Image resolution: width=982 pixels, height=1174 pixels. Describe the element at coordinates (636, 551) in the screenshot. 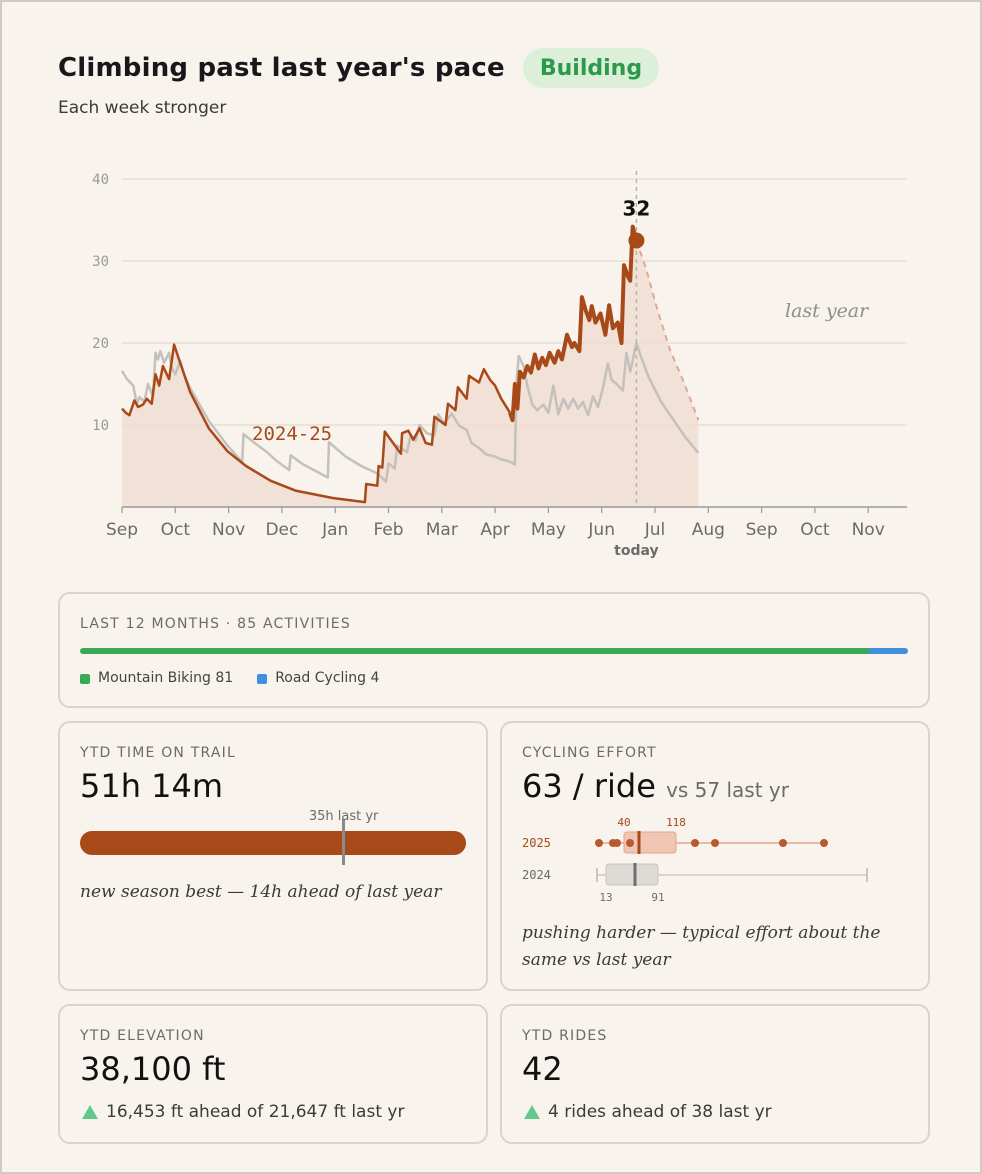

I see `today-label: today` at that location.